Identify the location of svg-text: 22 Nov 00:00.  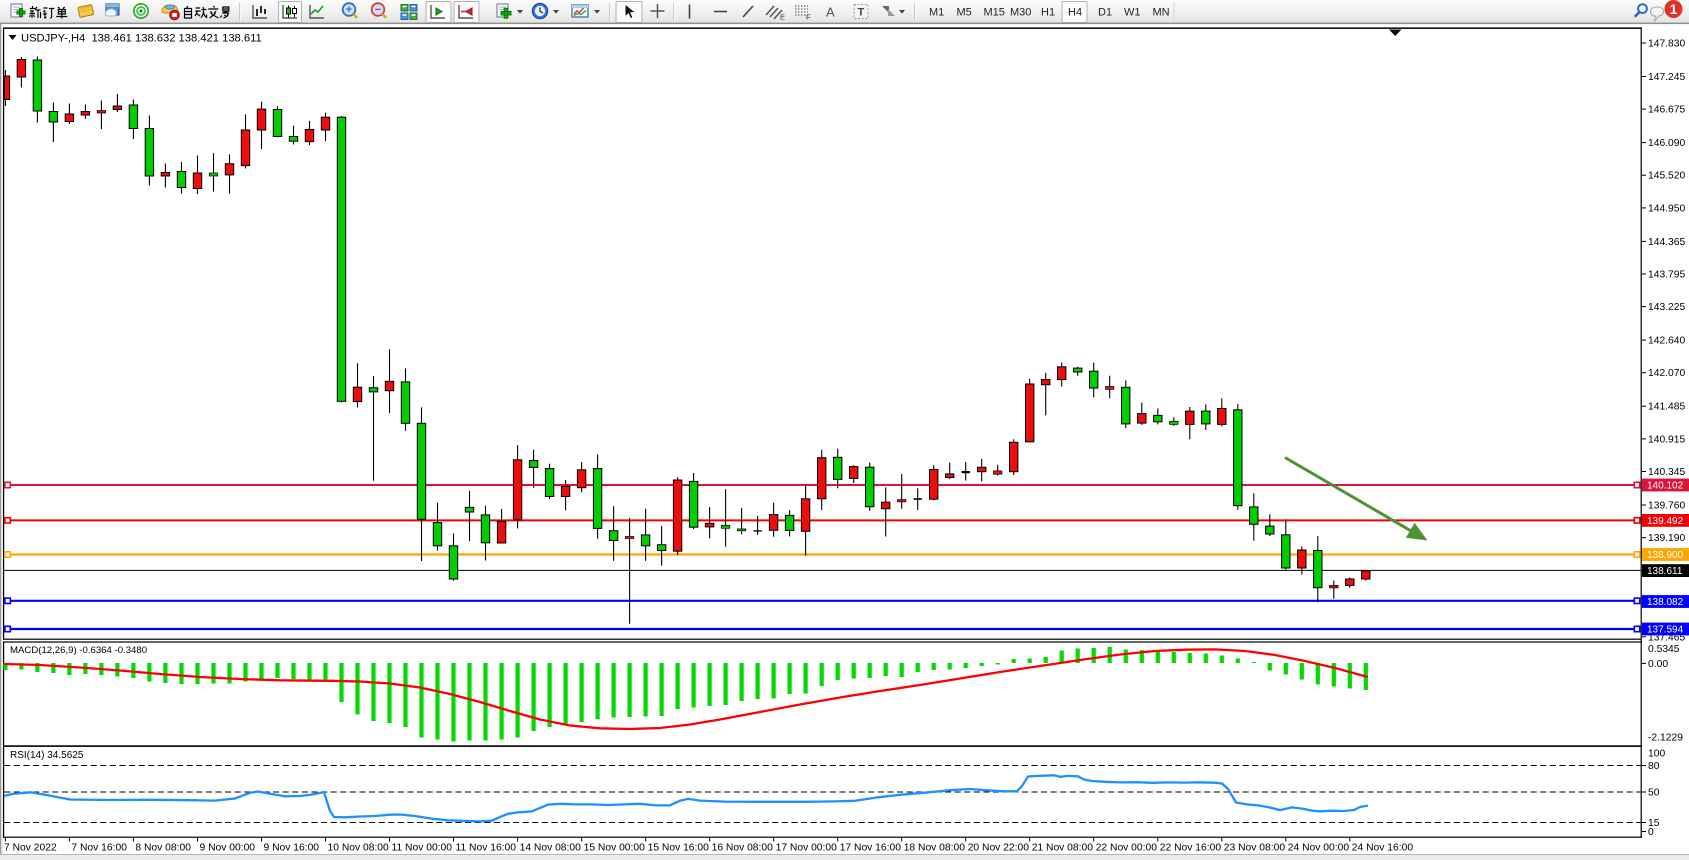
(1127, 848).